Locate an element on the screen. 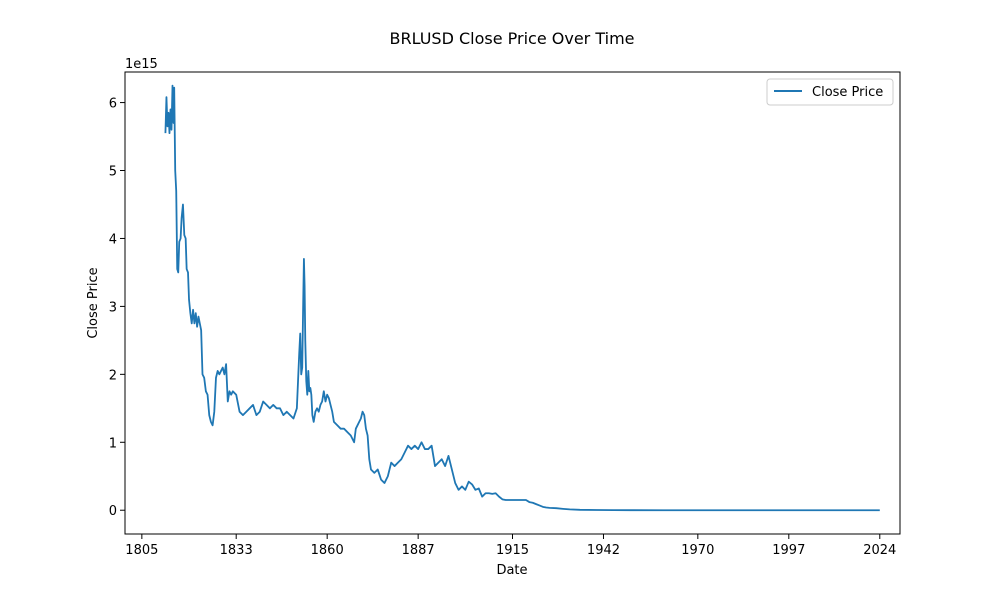  x-tick-label: 1942 is located at coordinates (603, 550).